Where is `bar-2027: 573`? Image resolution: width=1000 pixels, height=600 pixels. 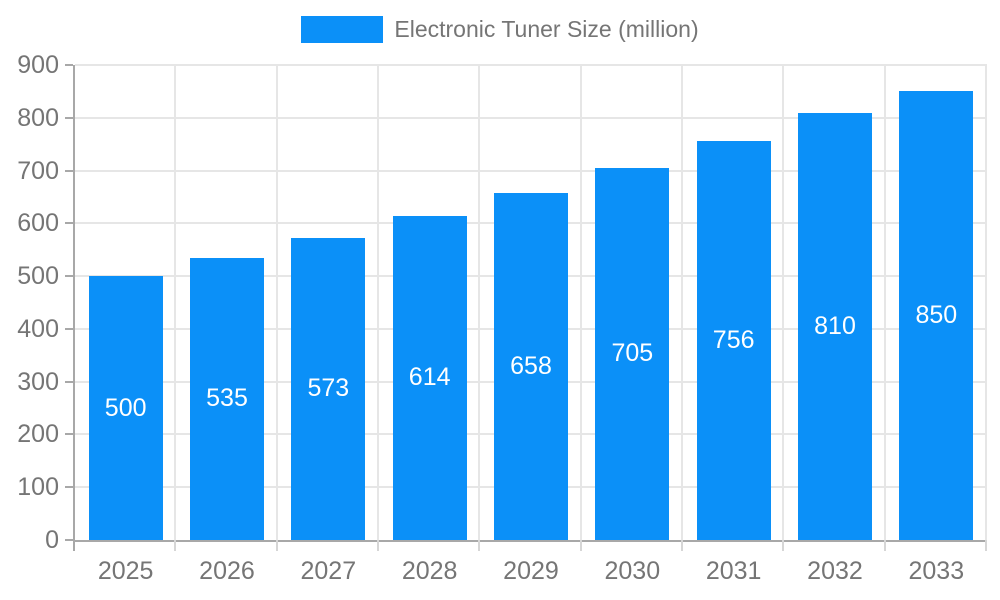
bar-2027: 573 is located at coordinates (328, 388).